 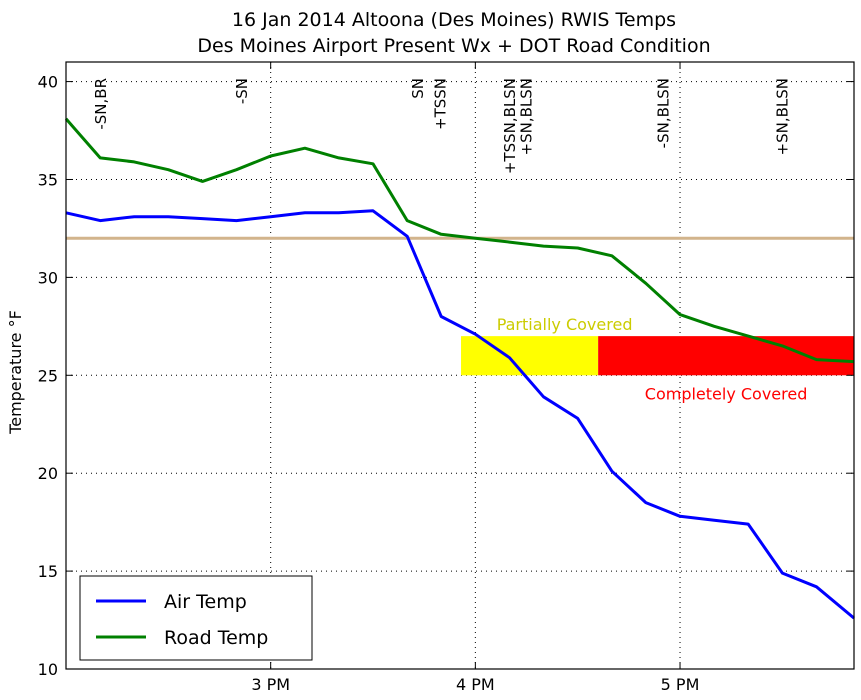 I want to click on legend-label: Road Temp, so click(x=216, y=638).